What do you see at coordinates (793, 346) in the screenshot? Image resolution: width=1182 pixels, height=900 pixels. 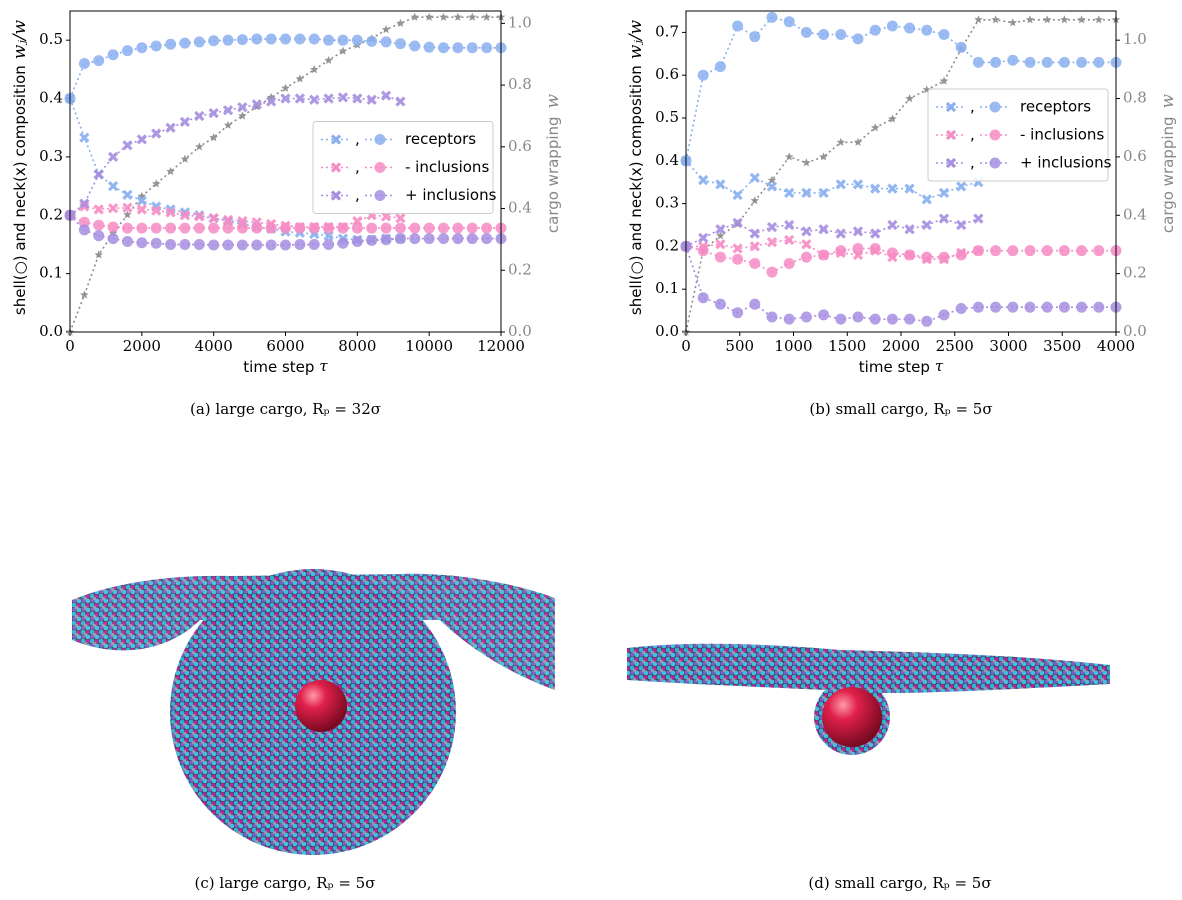 I see `x-tick-label: 1000` at bounding box center [793, 346].